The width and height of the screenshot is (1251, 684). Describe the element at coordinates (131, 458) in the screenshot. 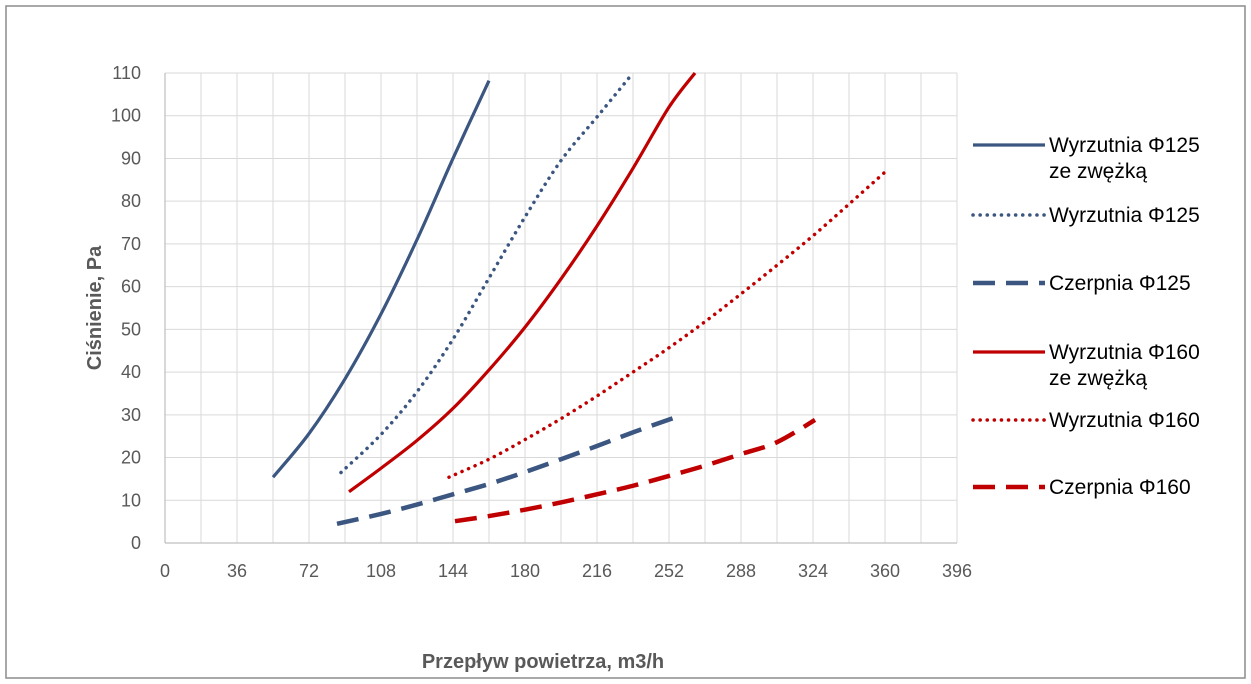

I see `y-tick-label: 20` at that location.